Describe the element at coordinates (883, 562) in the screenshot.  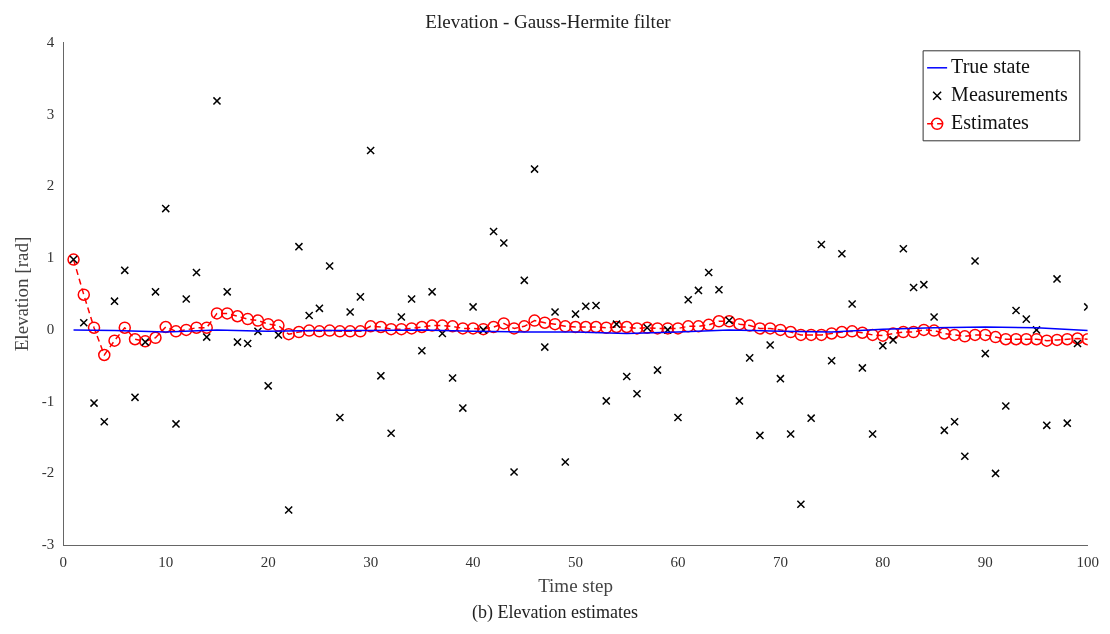
I see `x-tick-label: 80` at that location.